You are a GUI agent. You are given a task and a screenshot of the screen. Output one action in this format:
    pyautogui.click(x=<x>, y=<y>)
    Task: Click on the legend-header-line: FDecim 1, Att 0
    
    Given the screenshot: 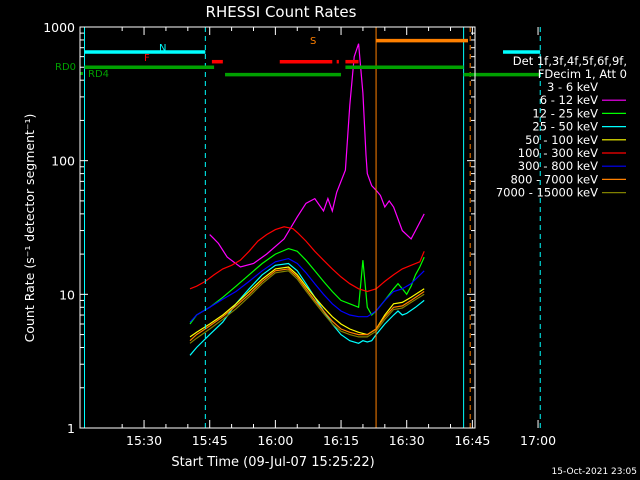 What is the action you would take?
    pyautogui.click(x=582, y=74)
    